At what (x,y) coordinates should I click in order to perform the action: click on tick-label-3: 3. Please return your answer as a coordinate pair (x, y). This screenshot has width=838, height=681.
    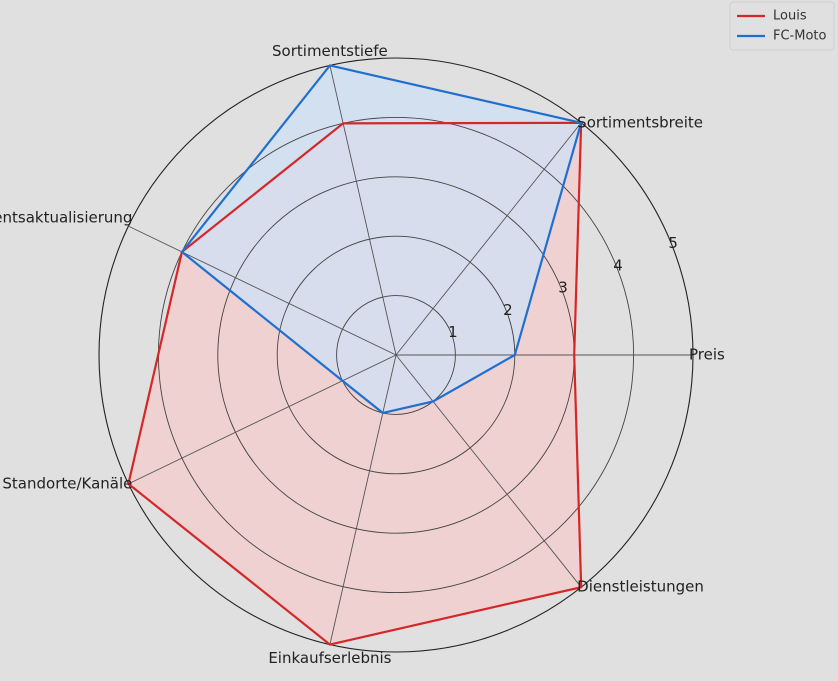
    Looking at the image, I should click on (563, 288).